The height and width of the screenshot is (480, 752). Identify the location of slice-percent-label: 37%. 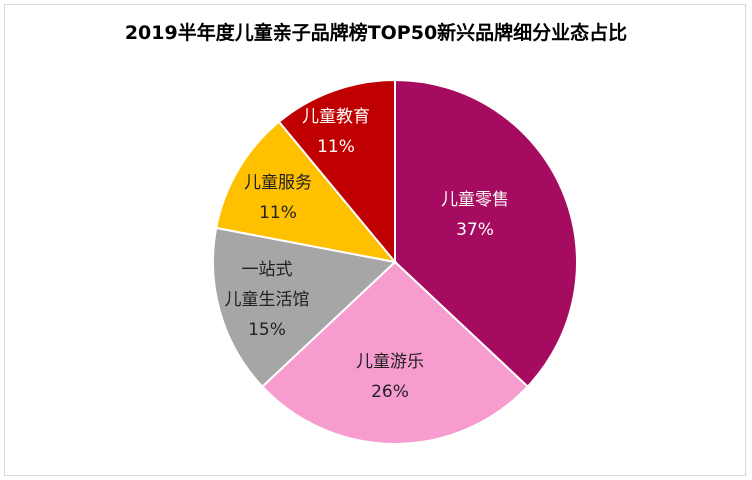
(475, 230).